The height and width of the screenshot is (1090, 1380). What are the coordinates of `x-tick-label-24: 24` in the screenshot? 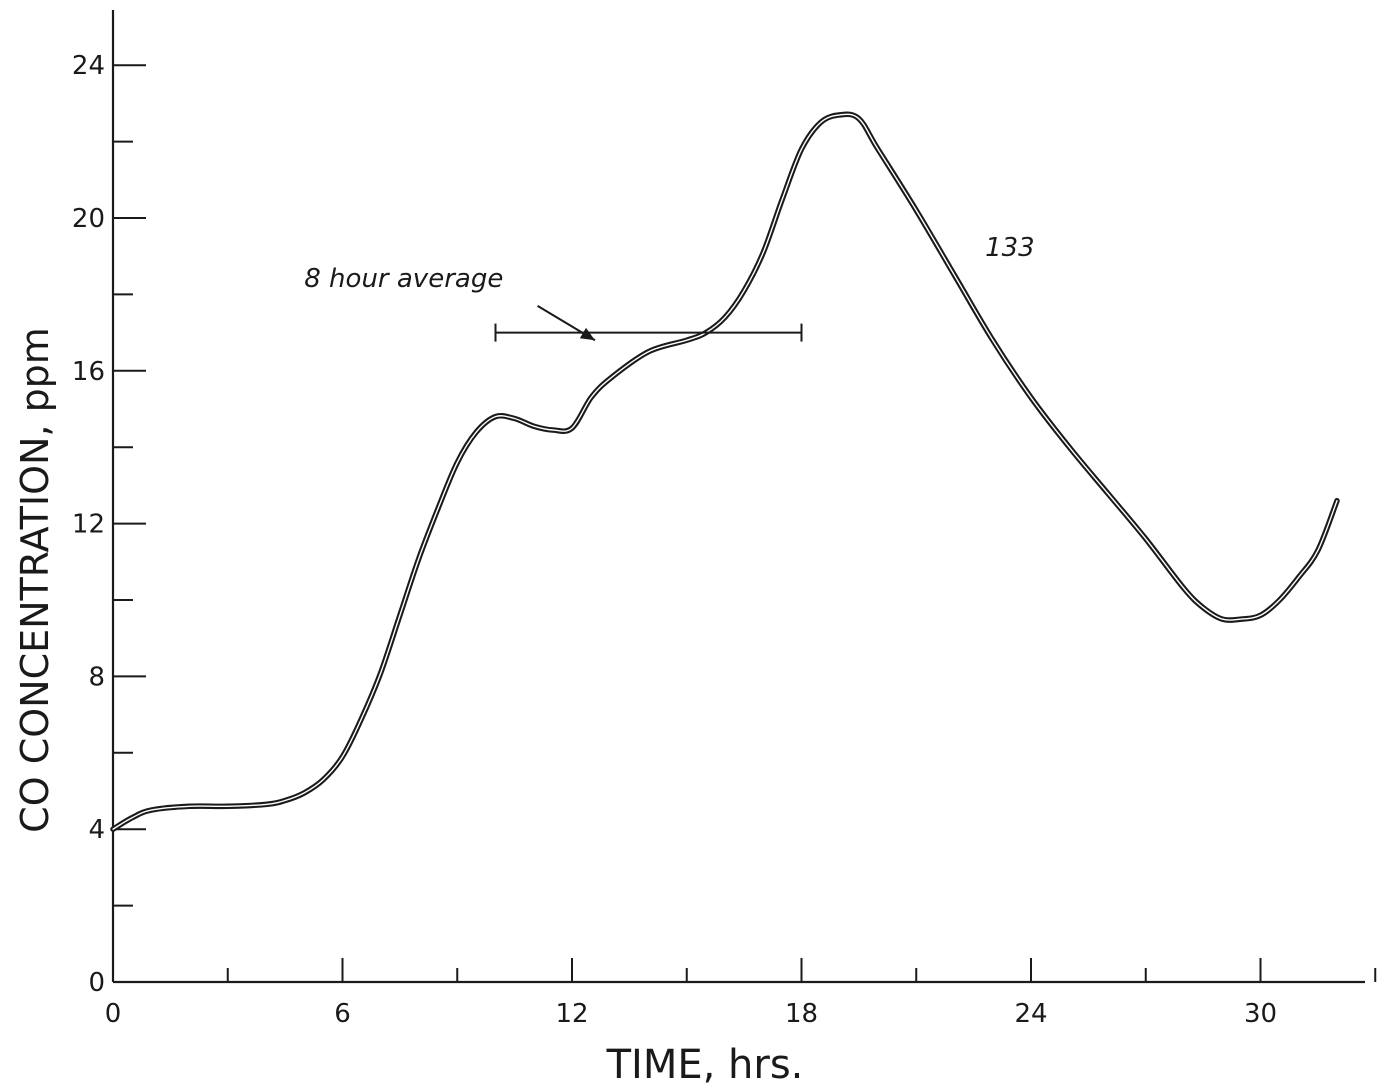 It's located at (1030, 1014).